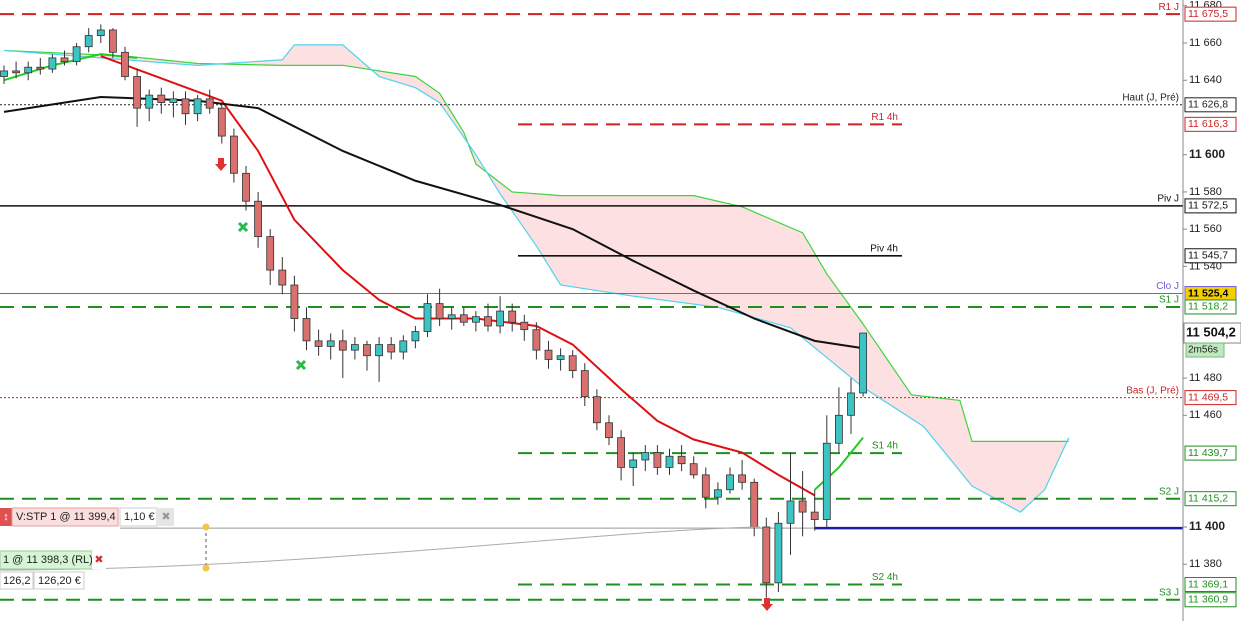 The height and width of the screenshot is (621, 1241). Describe the element at coordinates (1169, 300) in the screenshot. I see `level-label: S1 J` at that location.